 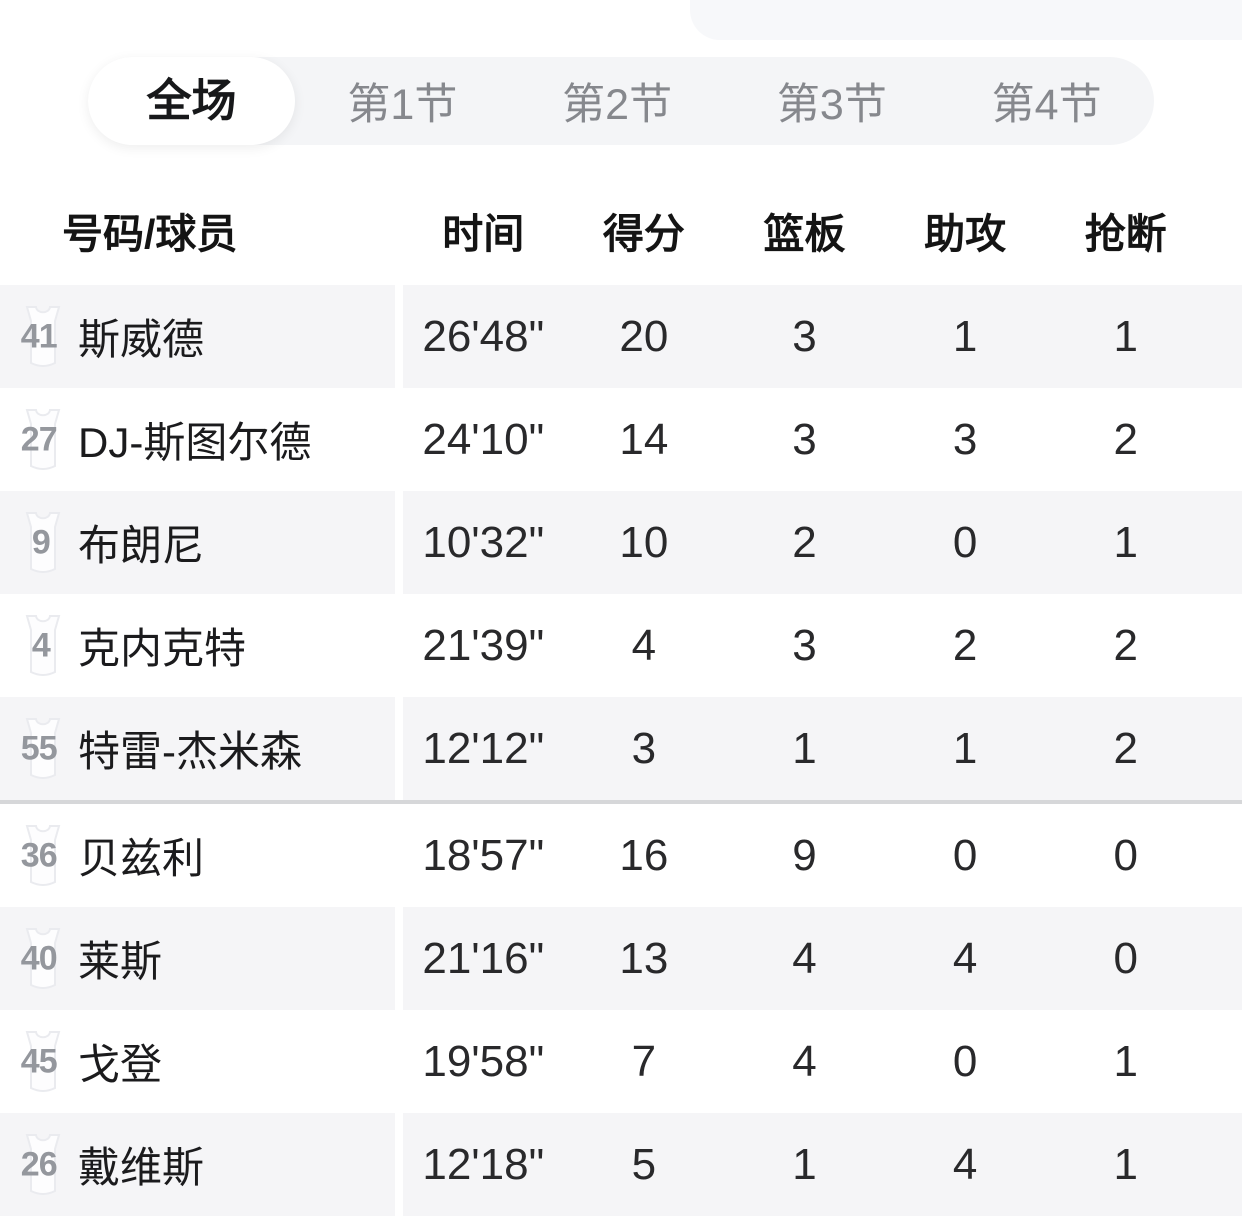 I want to click on stat-cell: 18'57", so click(x=483, y=855).